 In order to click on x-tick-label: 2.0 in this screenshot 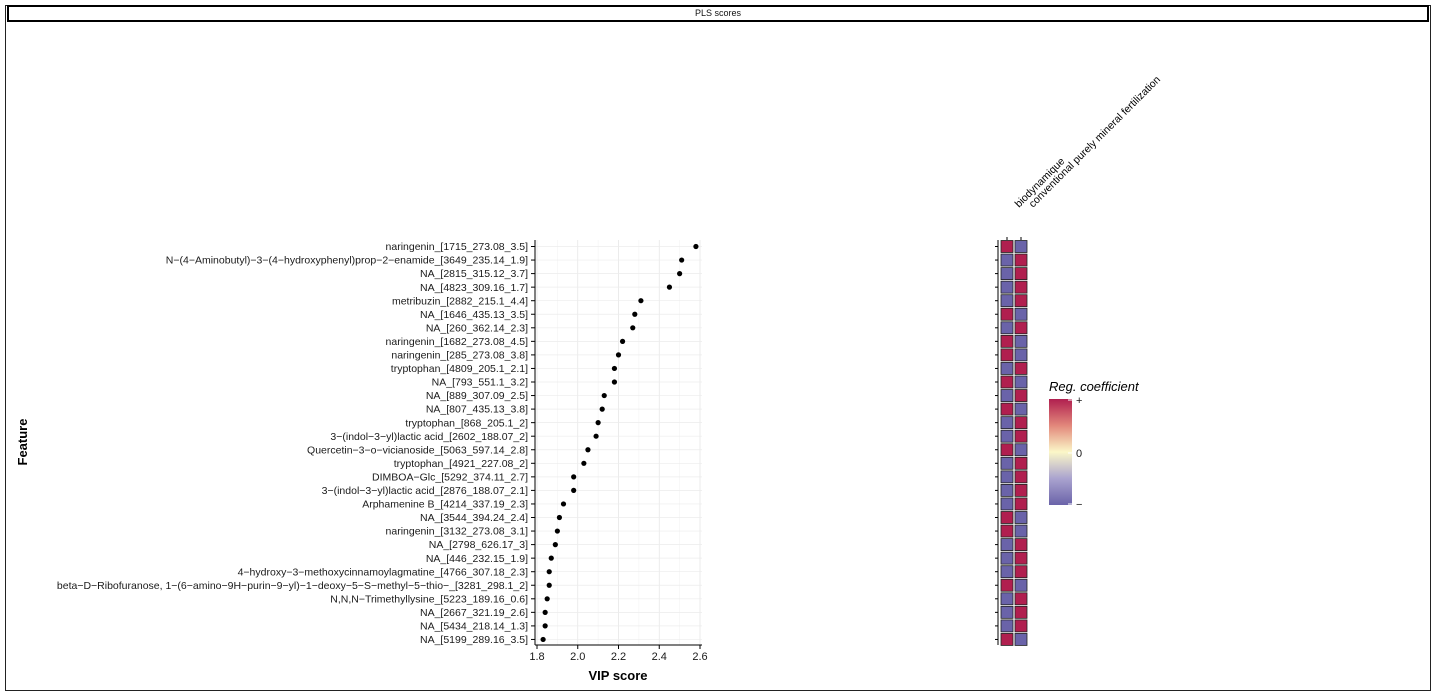, I will do `click(577, 657)`.